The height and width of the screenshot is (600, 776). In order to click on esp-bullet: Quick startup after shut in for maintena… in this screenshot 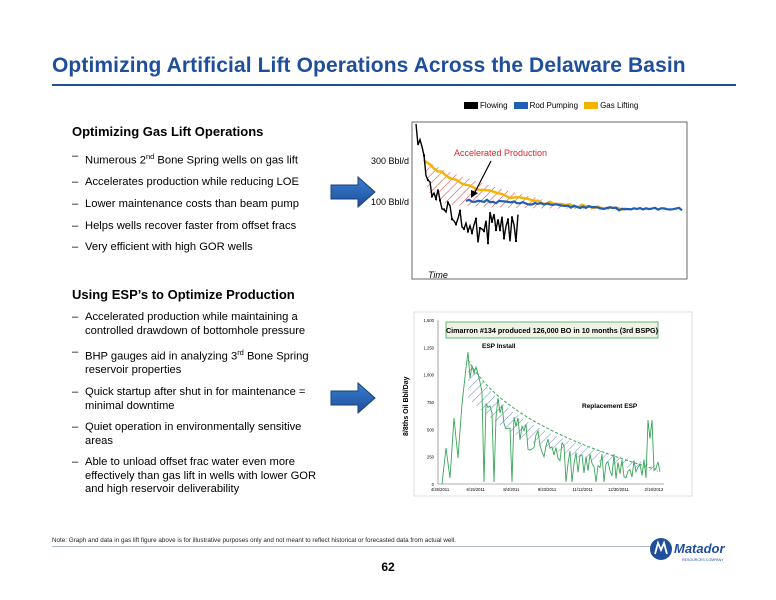, I will do `click(201, 399)`.